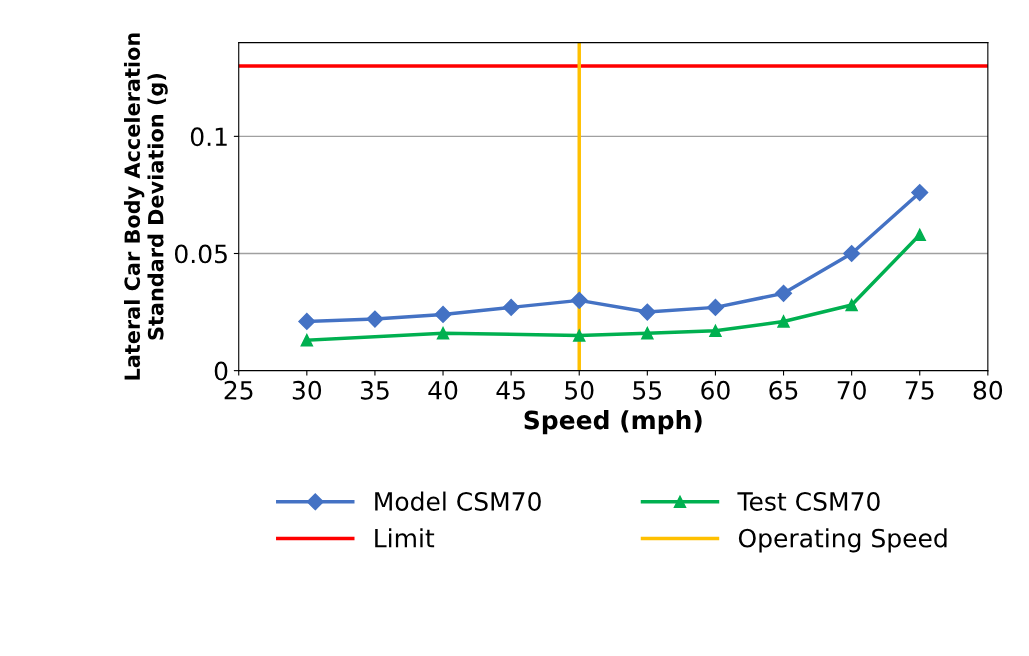 The image size is (1029, 656). I want to click on legend-label: Model CSM70, so click(458, 501).